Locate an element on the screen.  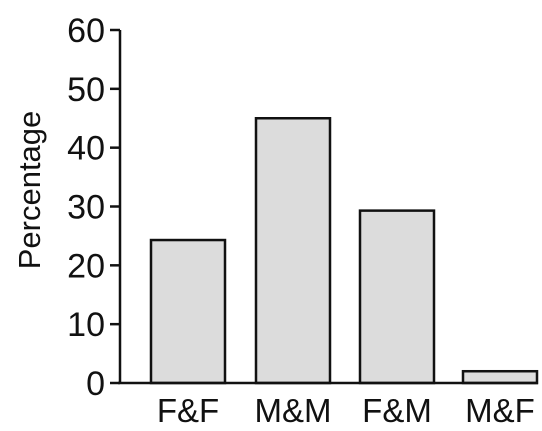
y-tick-label: 0 is located at coordinates (95, 384).